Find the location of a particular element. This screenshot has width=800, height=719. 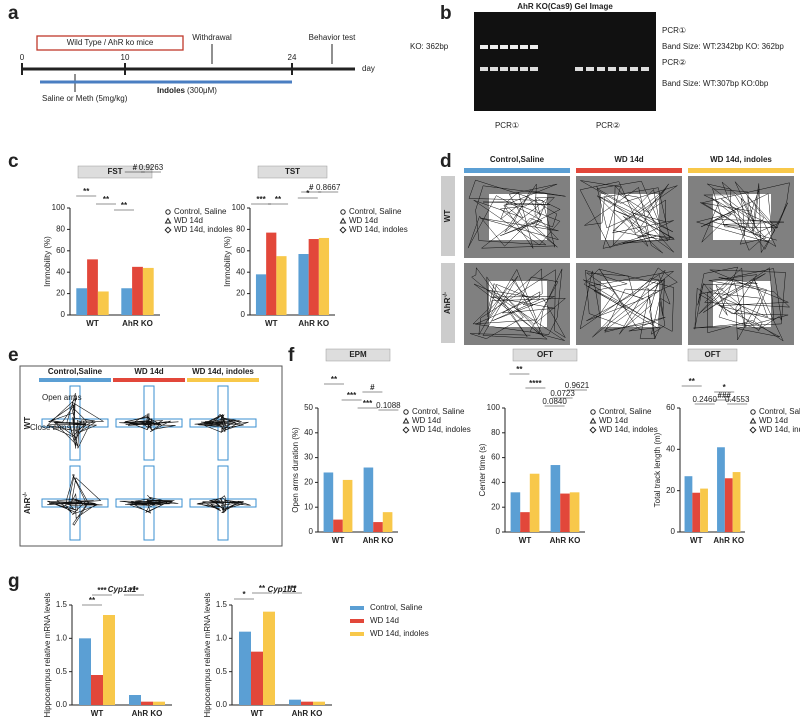

row-label: AhR-/- is located at coordinates (448, 303).